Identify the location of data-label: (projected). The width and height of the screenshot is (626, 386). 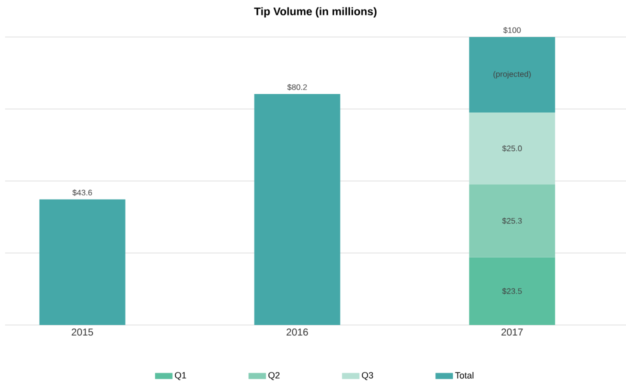
(512, 74).